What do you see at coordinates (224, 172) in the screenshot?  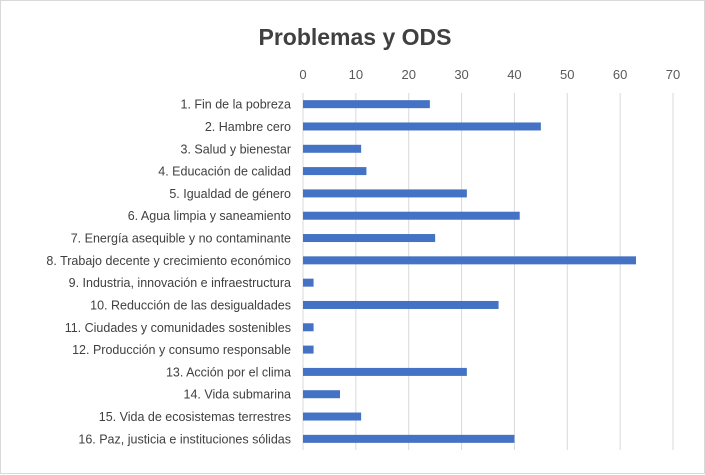 I see `category-label: 4. Educación de calidad` at bounding box center [224, 172].